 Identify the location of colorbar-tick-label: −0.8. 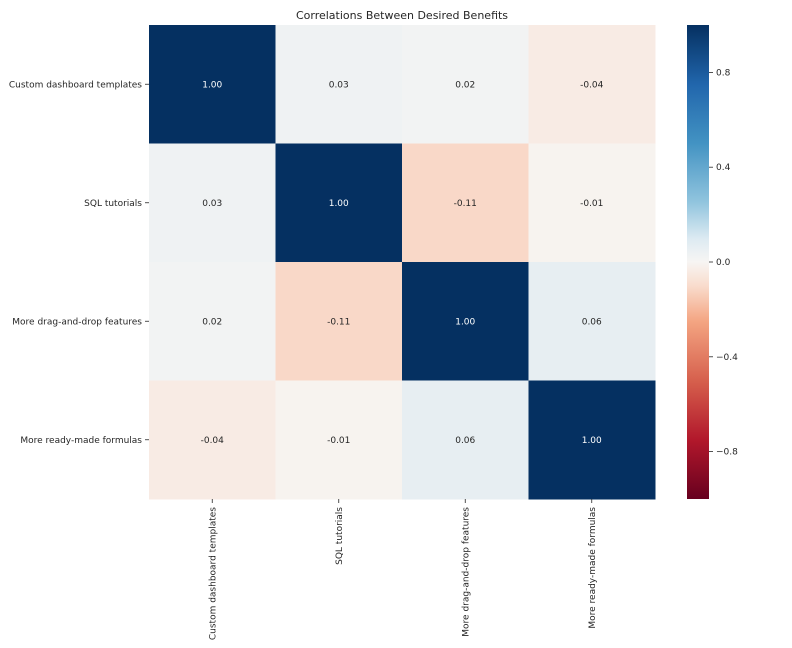
(727, 453).